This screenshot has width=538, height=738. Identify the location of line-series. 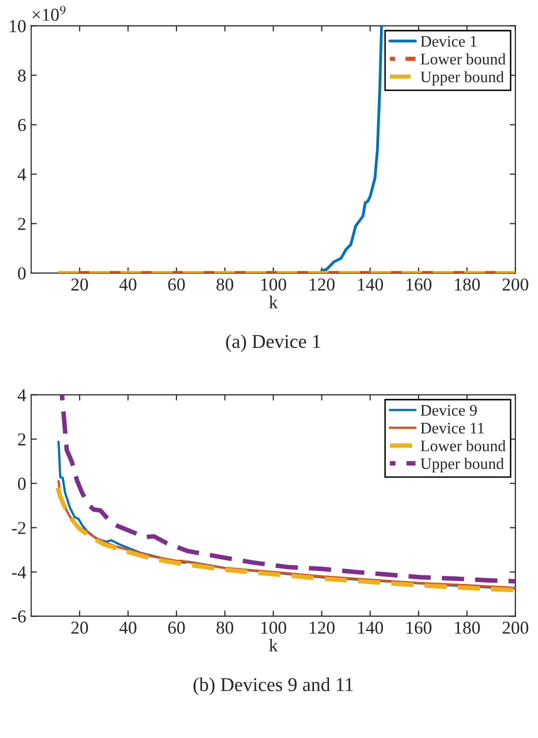
(351, 149).